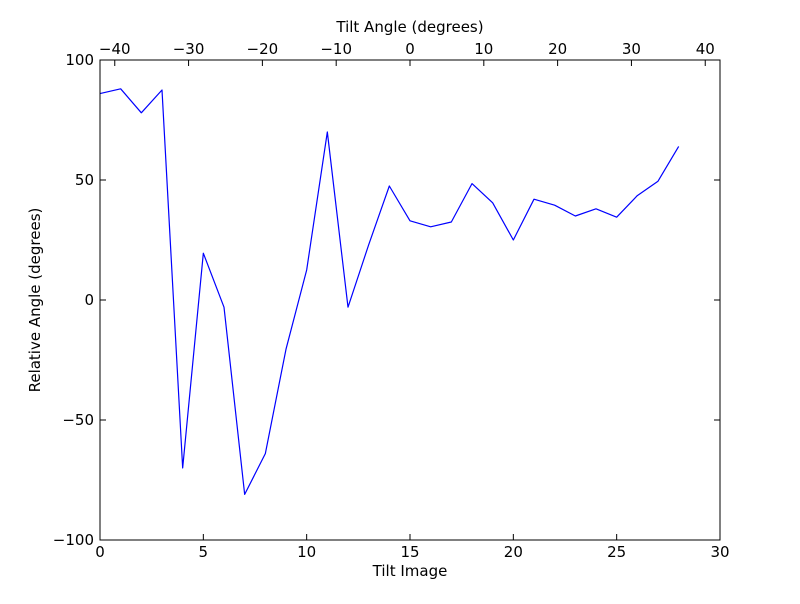  I want to click on x-tick-label: 5, so click(204, 552).